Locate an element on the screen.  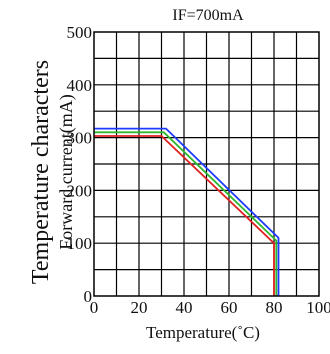
x-tick-label: 60 is located at coordinates (229, 307).